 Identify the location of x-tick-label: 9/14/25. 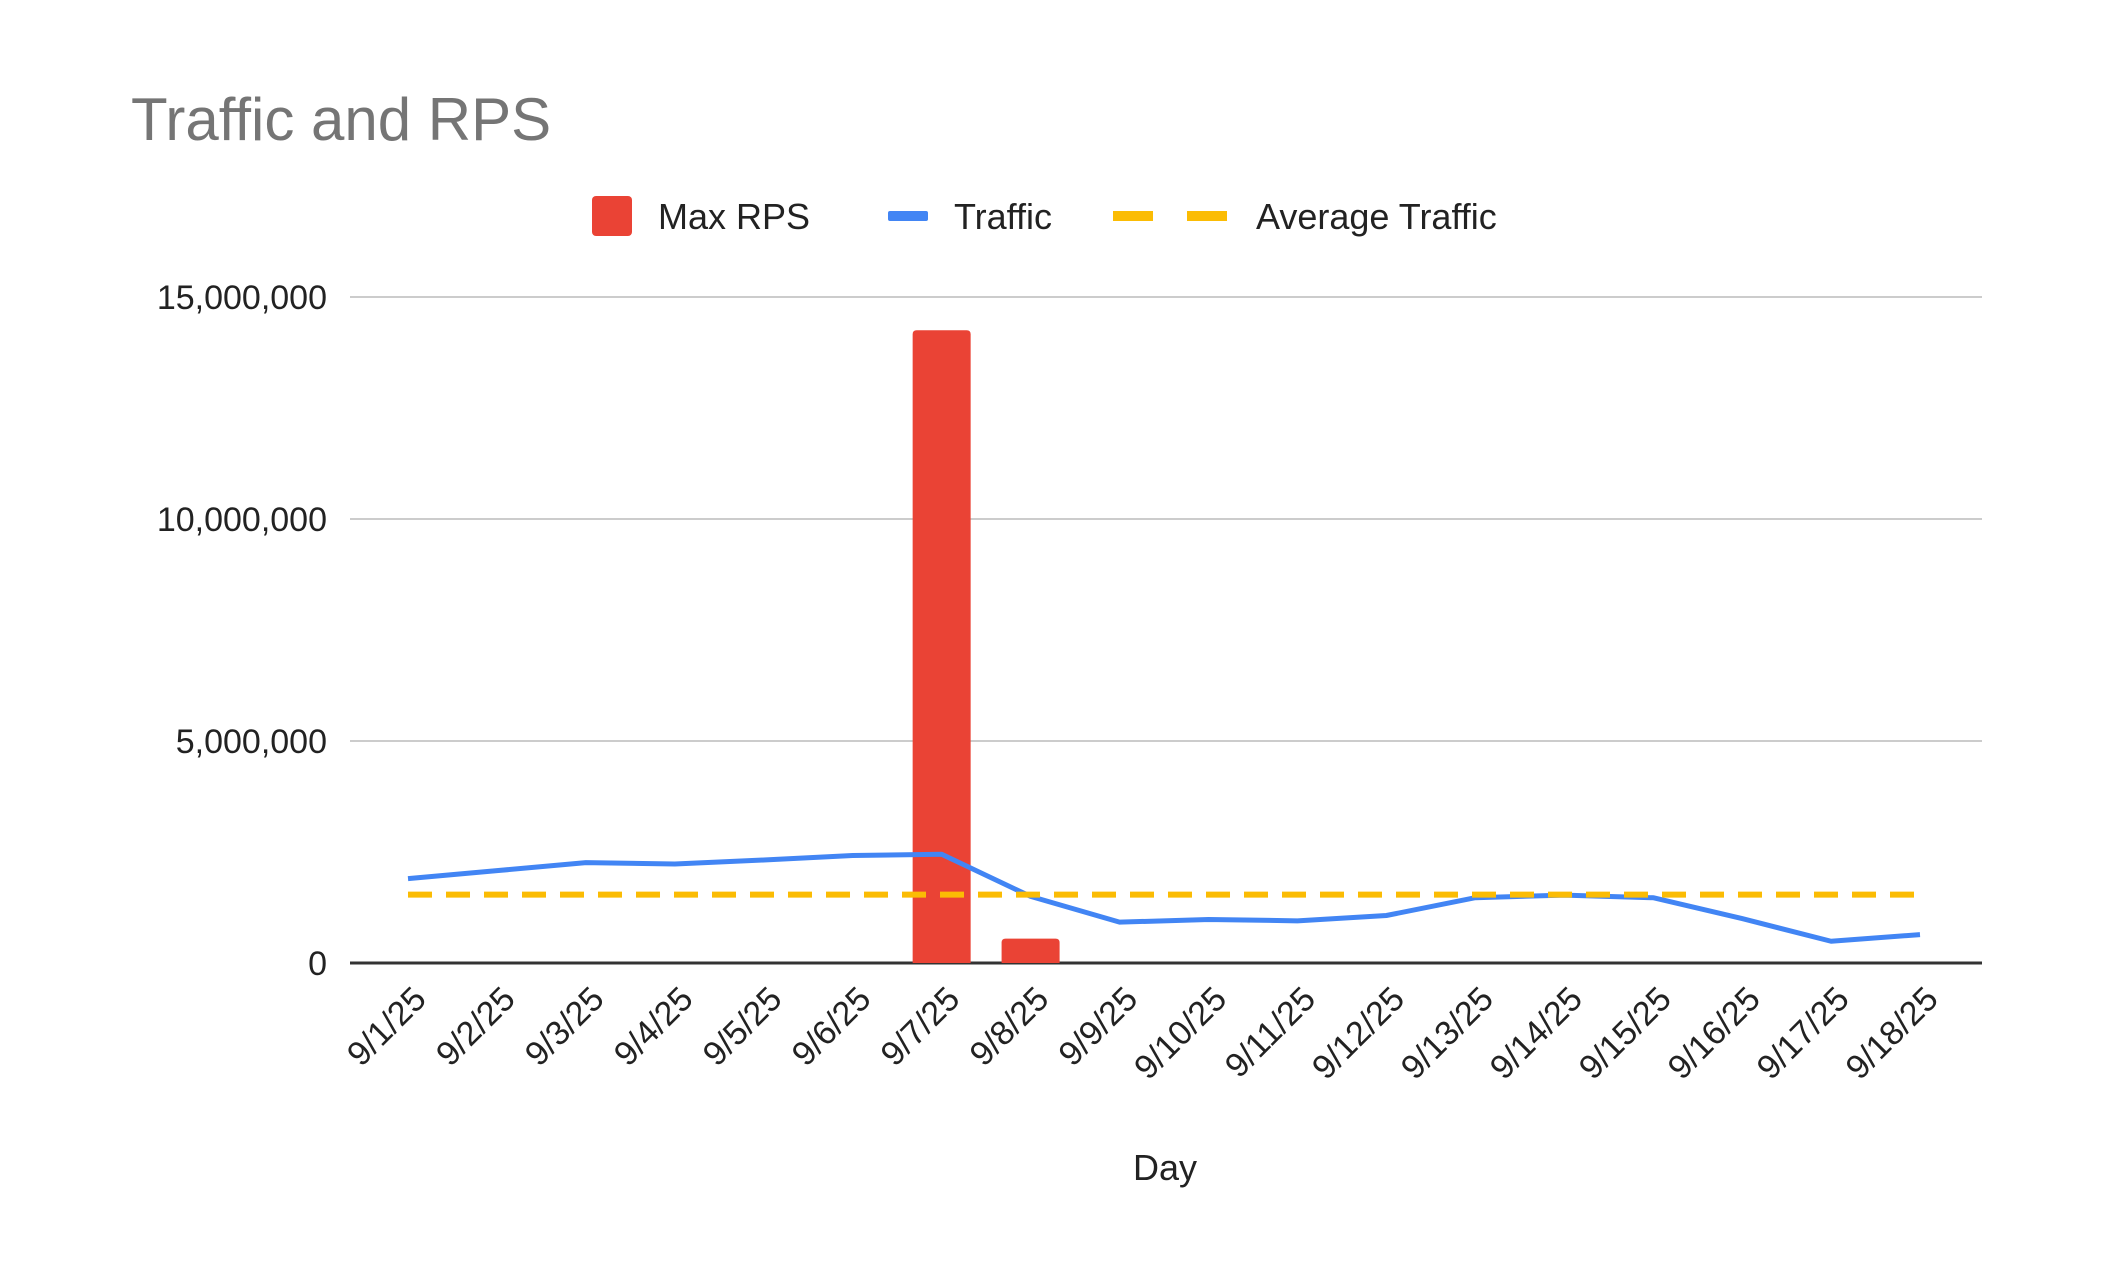
(1536, 1033).